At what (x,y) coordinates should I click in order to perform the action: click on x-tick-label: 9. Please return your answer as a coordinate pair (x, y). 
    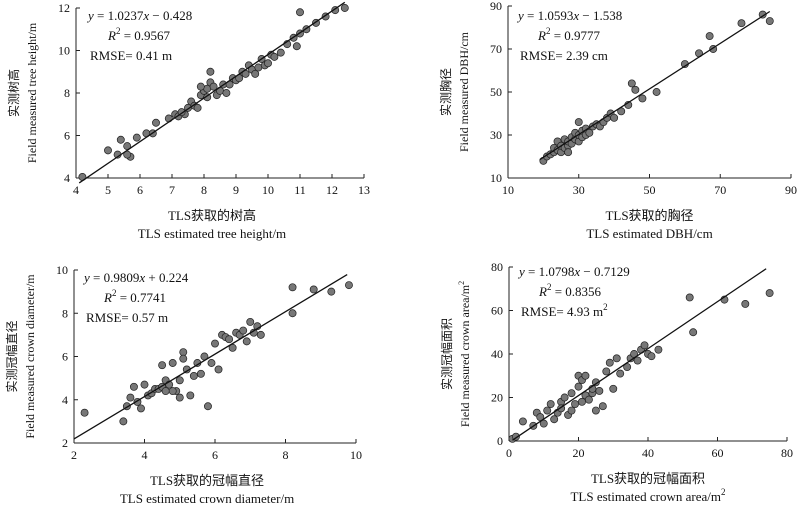
    Looking at the image, I should click on (236, 190).